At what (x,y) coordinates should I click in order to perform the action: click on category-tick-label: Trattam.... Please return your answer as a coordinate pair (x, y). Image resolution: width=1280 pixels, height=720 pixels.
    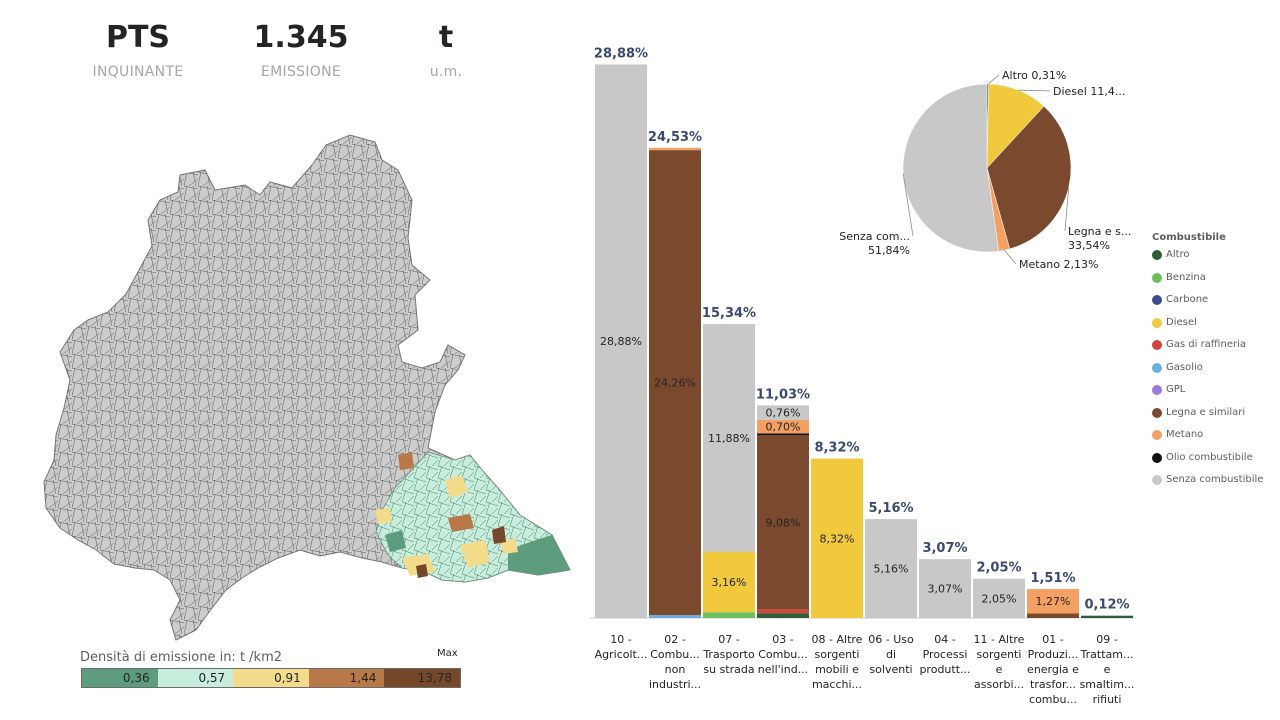
    Looking at the image, I should click on (1107, 654).